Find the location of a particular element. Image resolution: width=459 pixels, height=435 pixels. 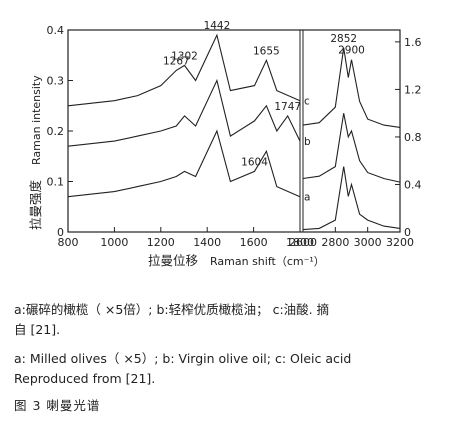

y-axis-label-zh: 拉曼强度 is located at coordinates (35, 204).